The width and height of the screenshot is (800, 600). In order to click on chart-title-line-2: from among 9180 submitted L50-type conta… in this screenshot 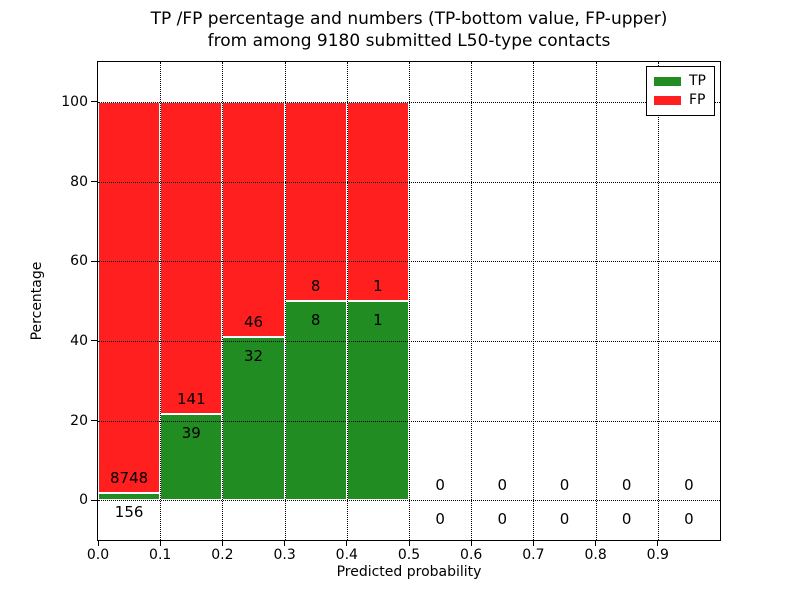, I will do `click(409, 41)`.